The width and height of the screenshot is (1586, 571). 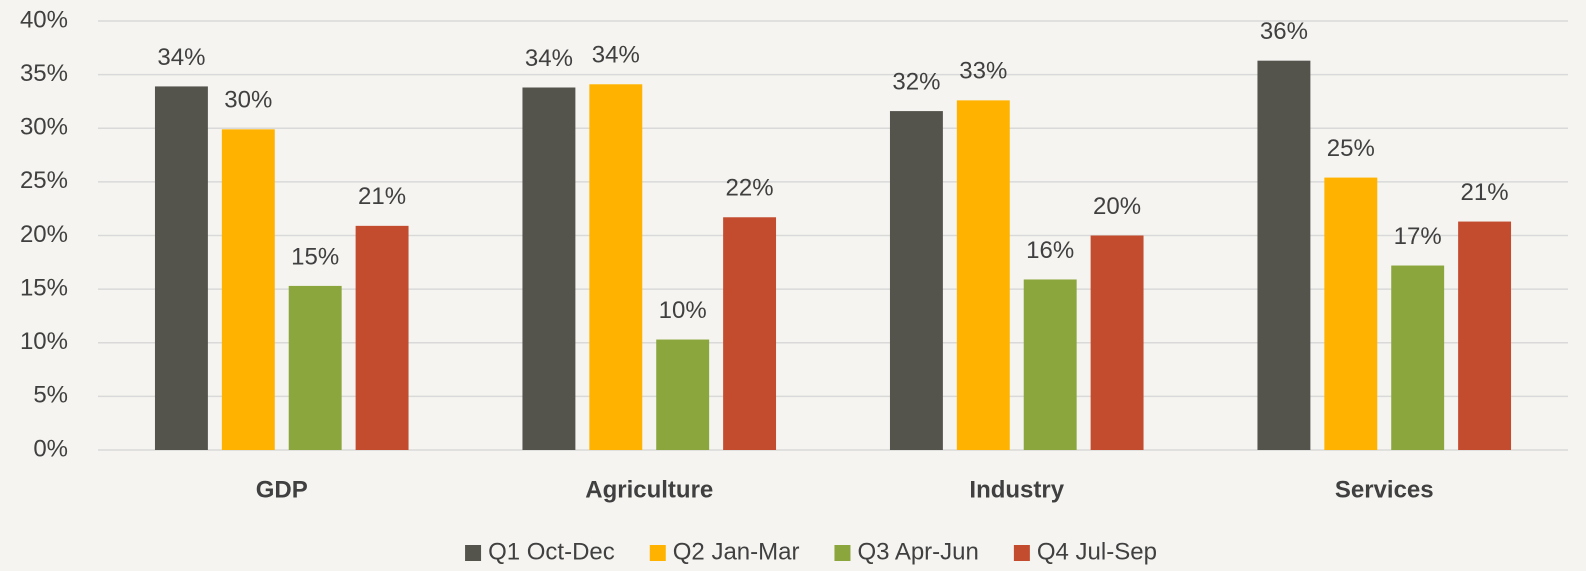 I want to click on y-tick-label: 15%, so click(x=44, y=287).